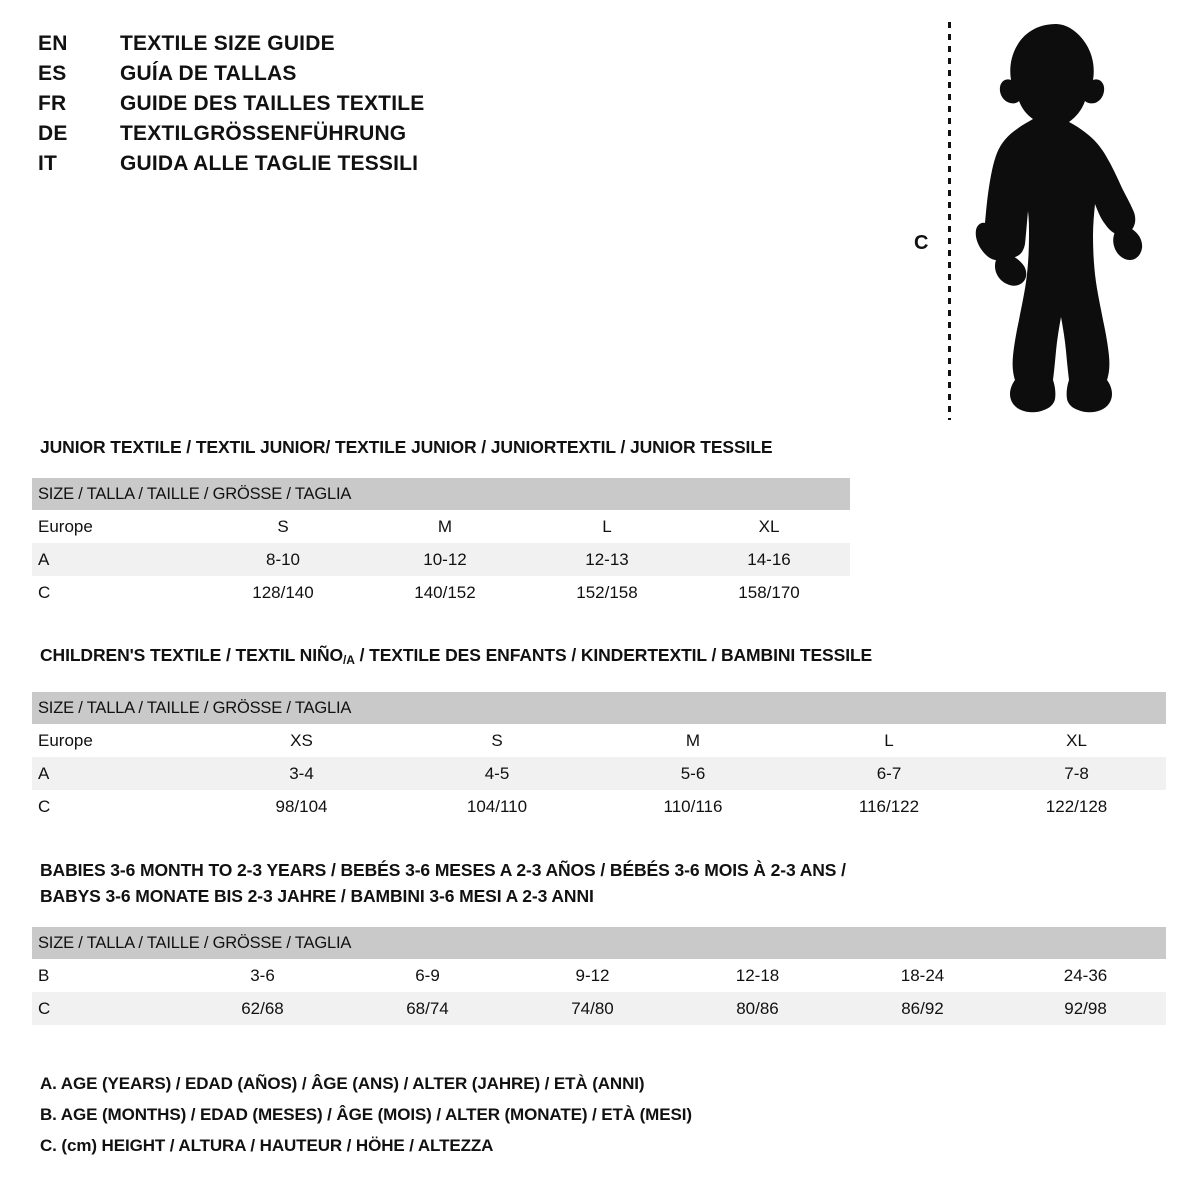 This screenshot has width=1200, height=1200. I want to click on language-row-de: DE TEXTILGRÖSSENFÜHRUNG, so click(298, 137).